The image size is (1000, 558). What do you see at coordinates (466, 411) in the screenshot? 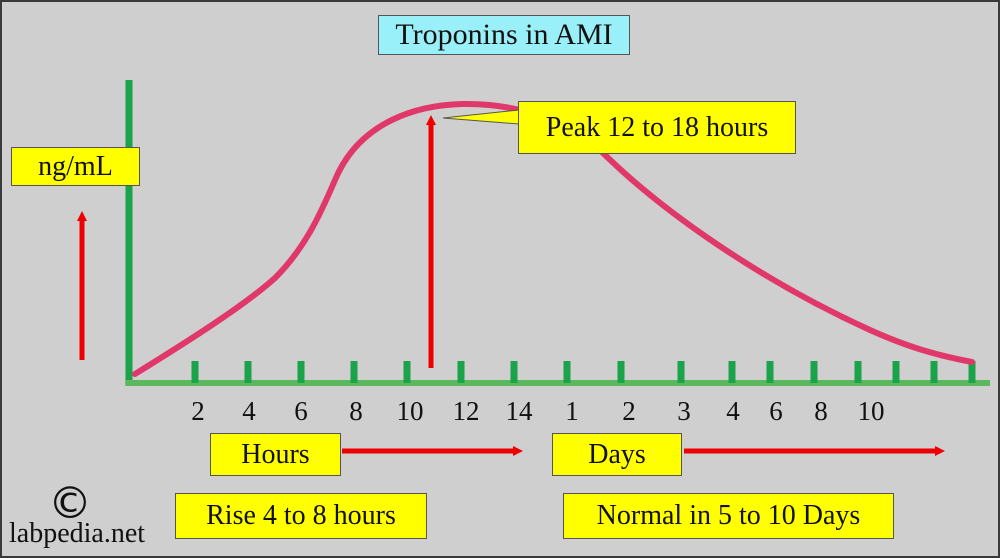
I see `hour-tick-label: 12` at bounding box center [466, 411].